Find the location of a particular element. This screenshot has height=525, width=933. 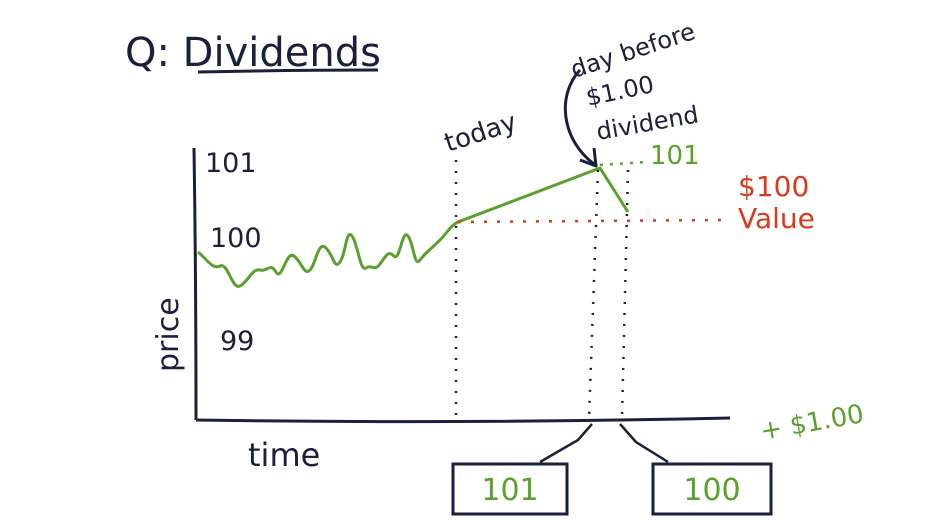

value-label: Value is located at coordinates (776, 218).